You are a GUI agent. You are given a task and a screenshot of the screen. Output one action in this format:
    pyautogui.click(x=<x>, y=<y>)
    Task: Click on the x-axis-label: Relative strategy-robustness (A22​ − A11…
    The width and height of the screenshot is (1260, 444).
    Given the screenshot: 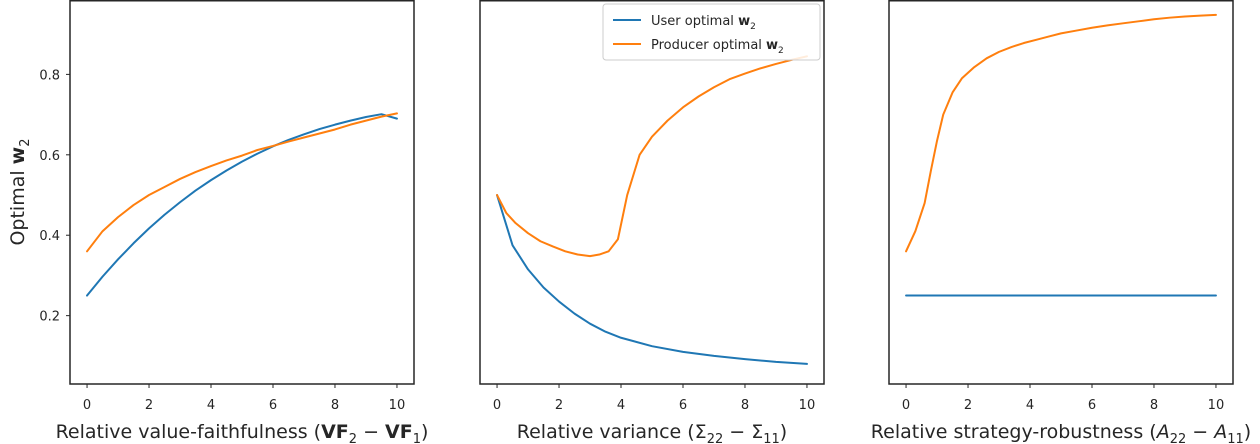 What is the action you would take?
    pyautogui.click(x=1061, y=432)
    